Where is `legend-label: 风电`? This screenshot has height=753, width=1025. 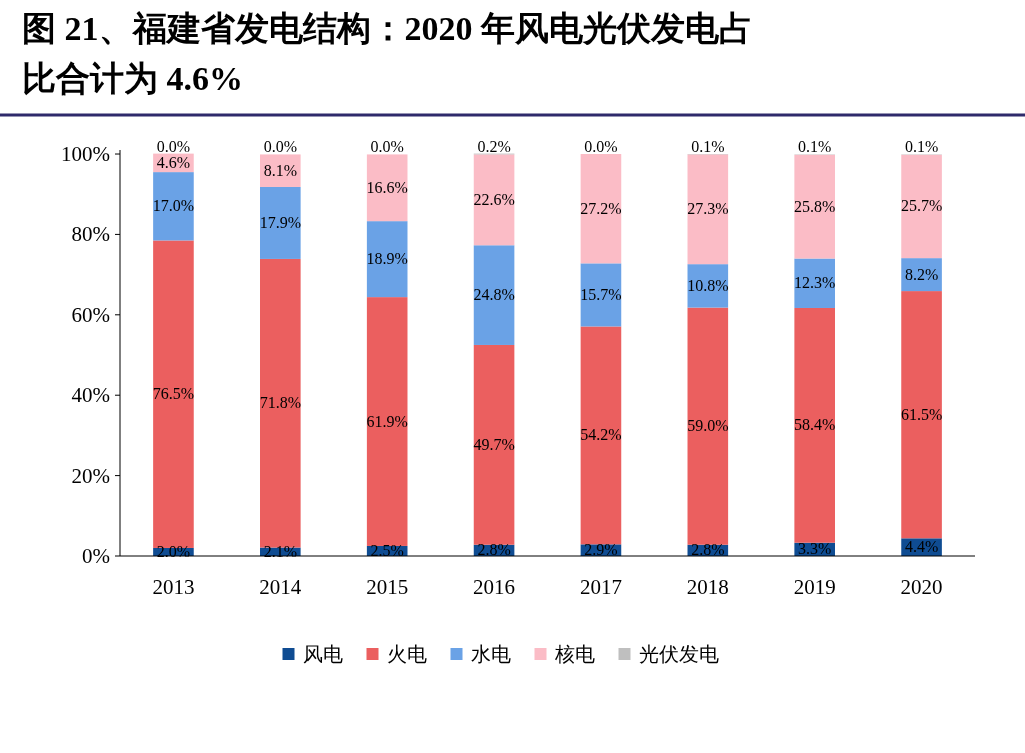
legend-label: 风电 is located at coordinates (322, 654).